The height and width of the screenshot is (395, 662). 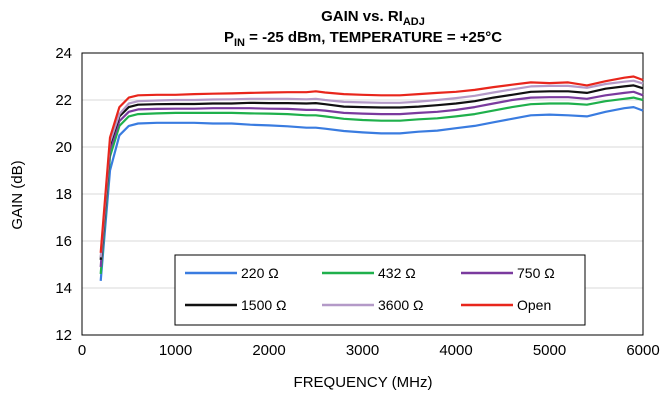 What do you see at coordinates (63, 100) in the screenshot?
I see `y-tick-label-5: 22` at bounding box center [63, 100].